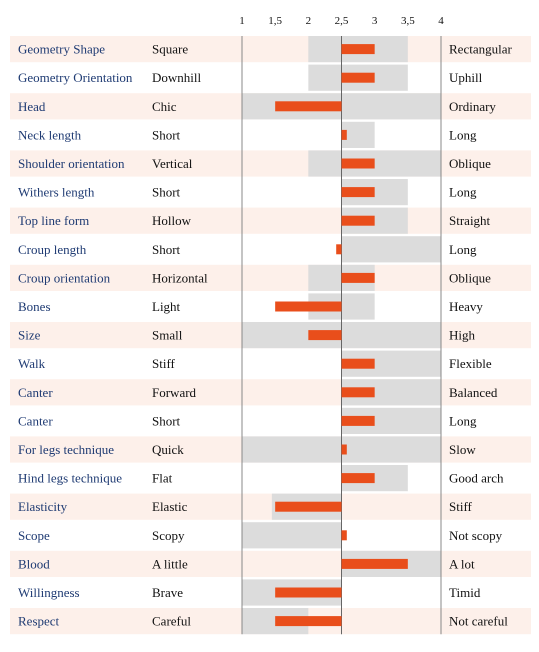  I want to click on high-pole-label: Stiff, so click(461, 506).